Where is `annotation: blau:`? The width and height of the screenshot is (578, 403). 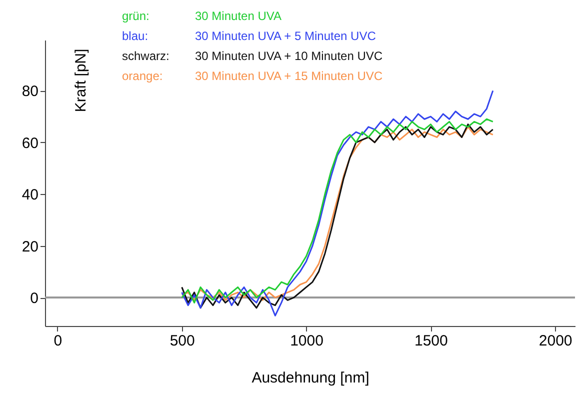
annotation: blau: is located at coordinates (135, 36).